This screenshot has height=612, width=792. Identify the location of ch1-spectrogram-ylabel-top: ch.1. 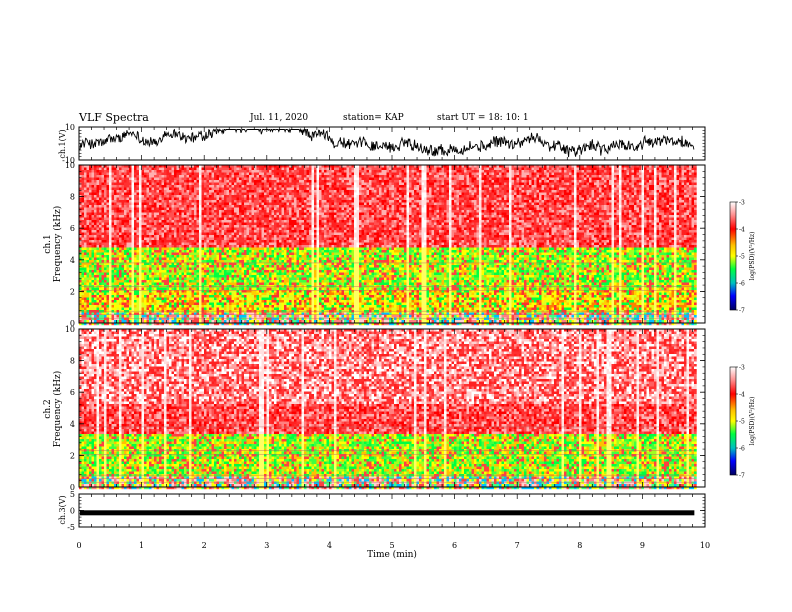
(48, 243).